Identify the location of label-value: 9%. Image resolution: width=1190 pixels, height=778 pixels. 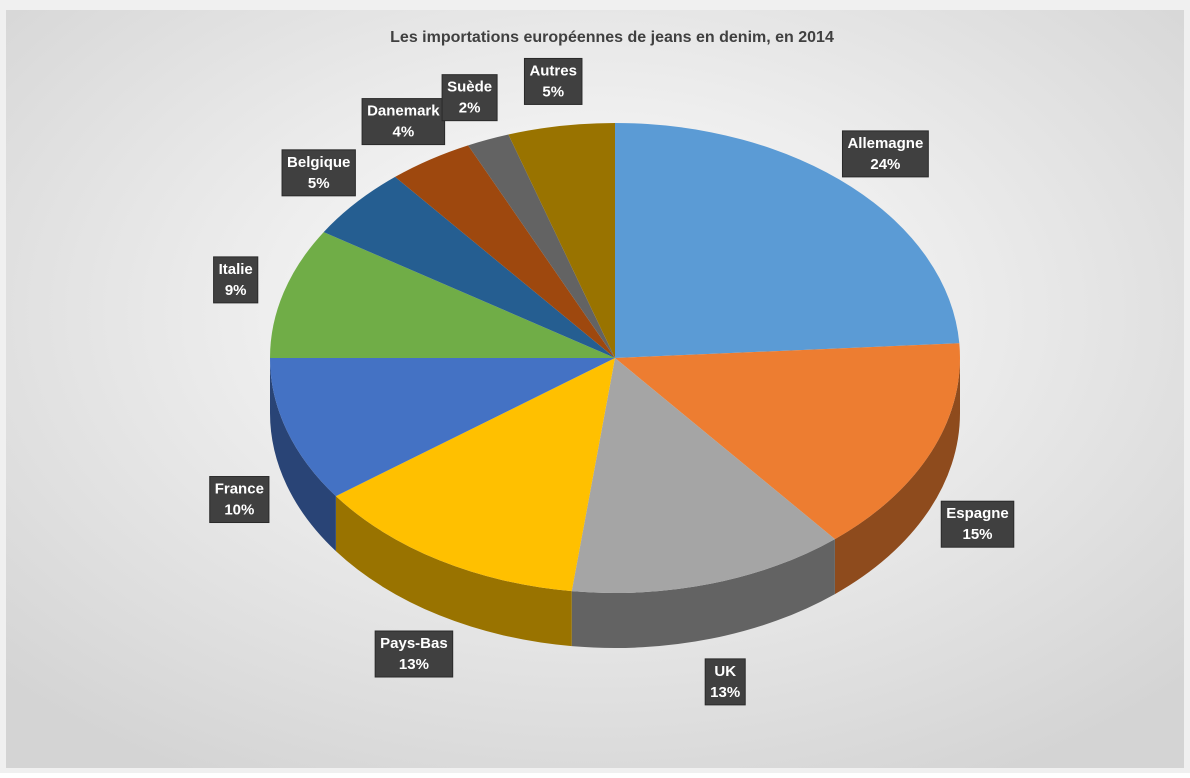
(236, 290).